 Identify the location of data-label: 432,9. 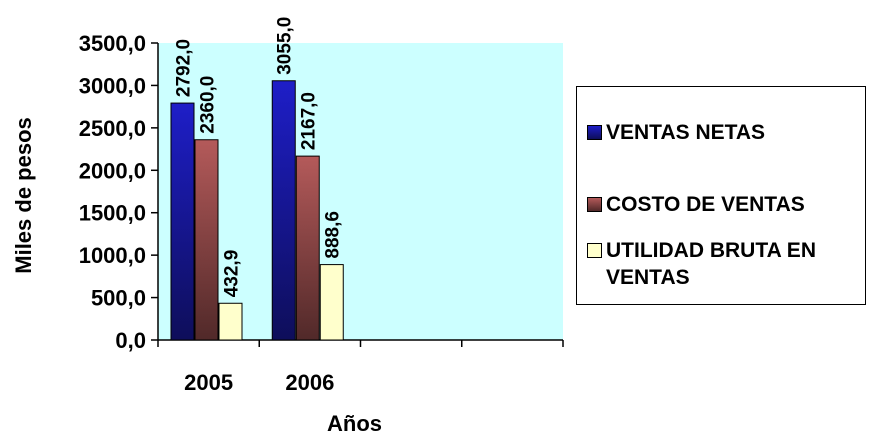
(232, 274).